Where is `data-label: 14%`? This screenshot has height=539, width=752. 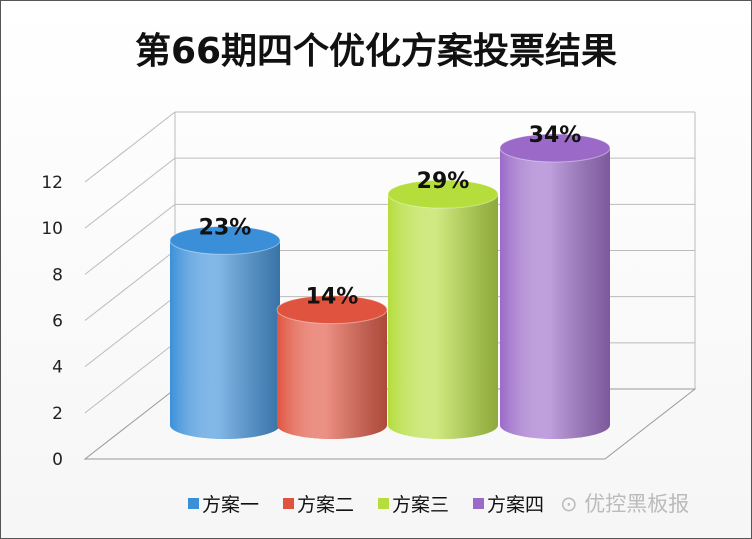
data-label: 14% is located at coordinates (332, 297).